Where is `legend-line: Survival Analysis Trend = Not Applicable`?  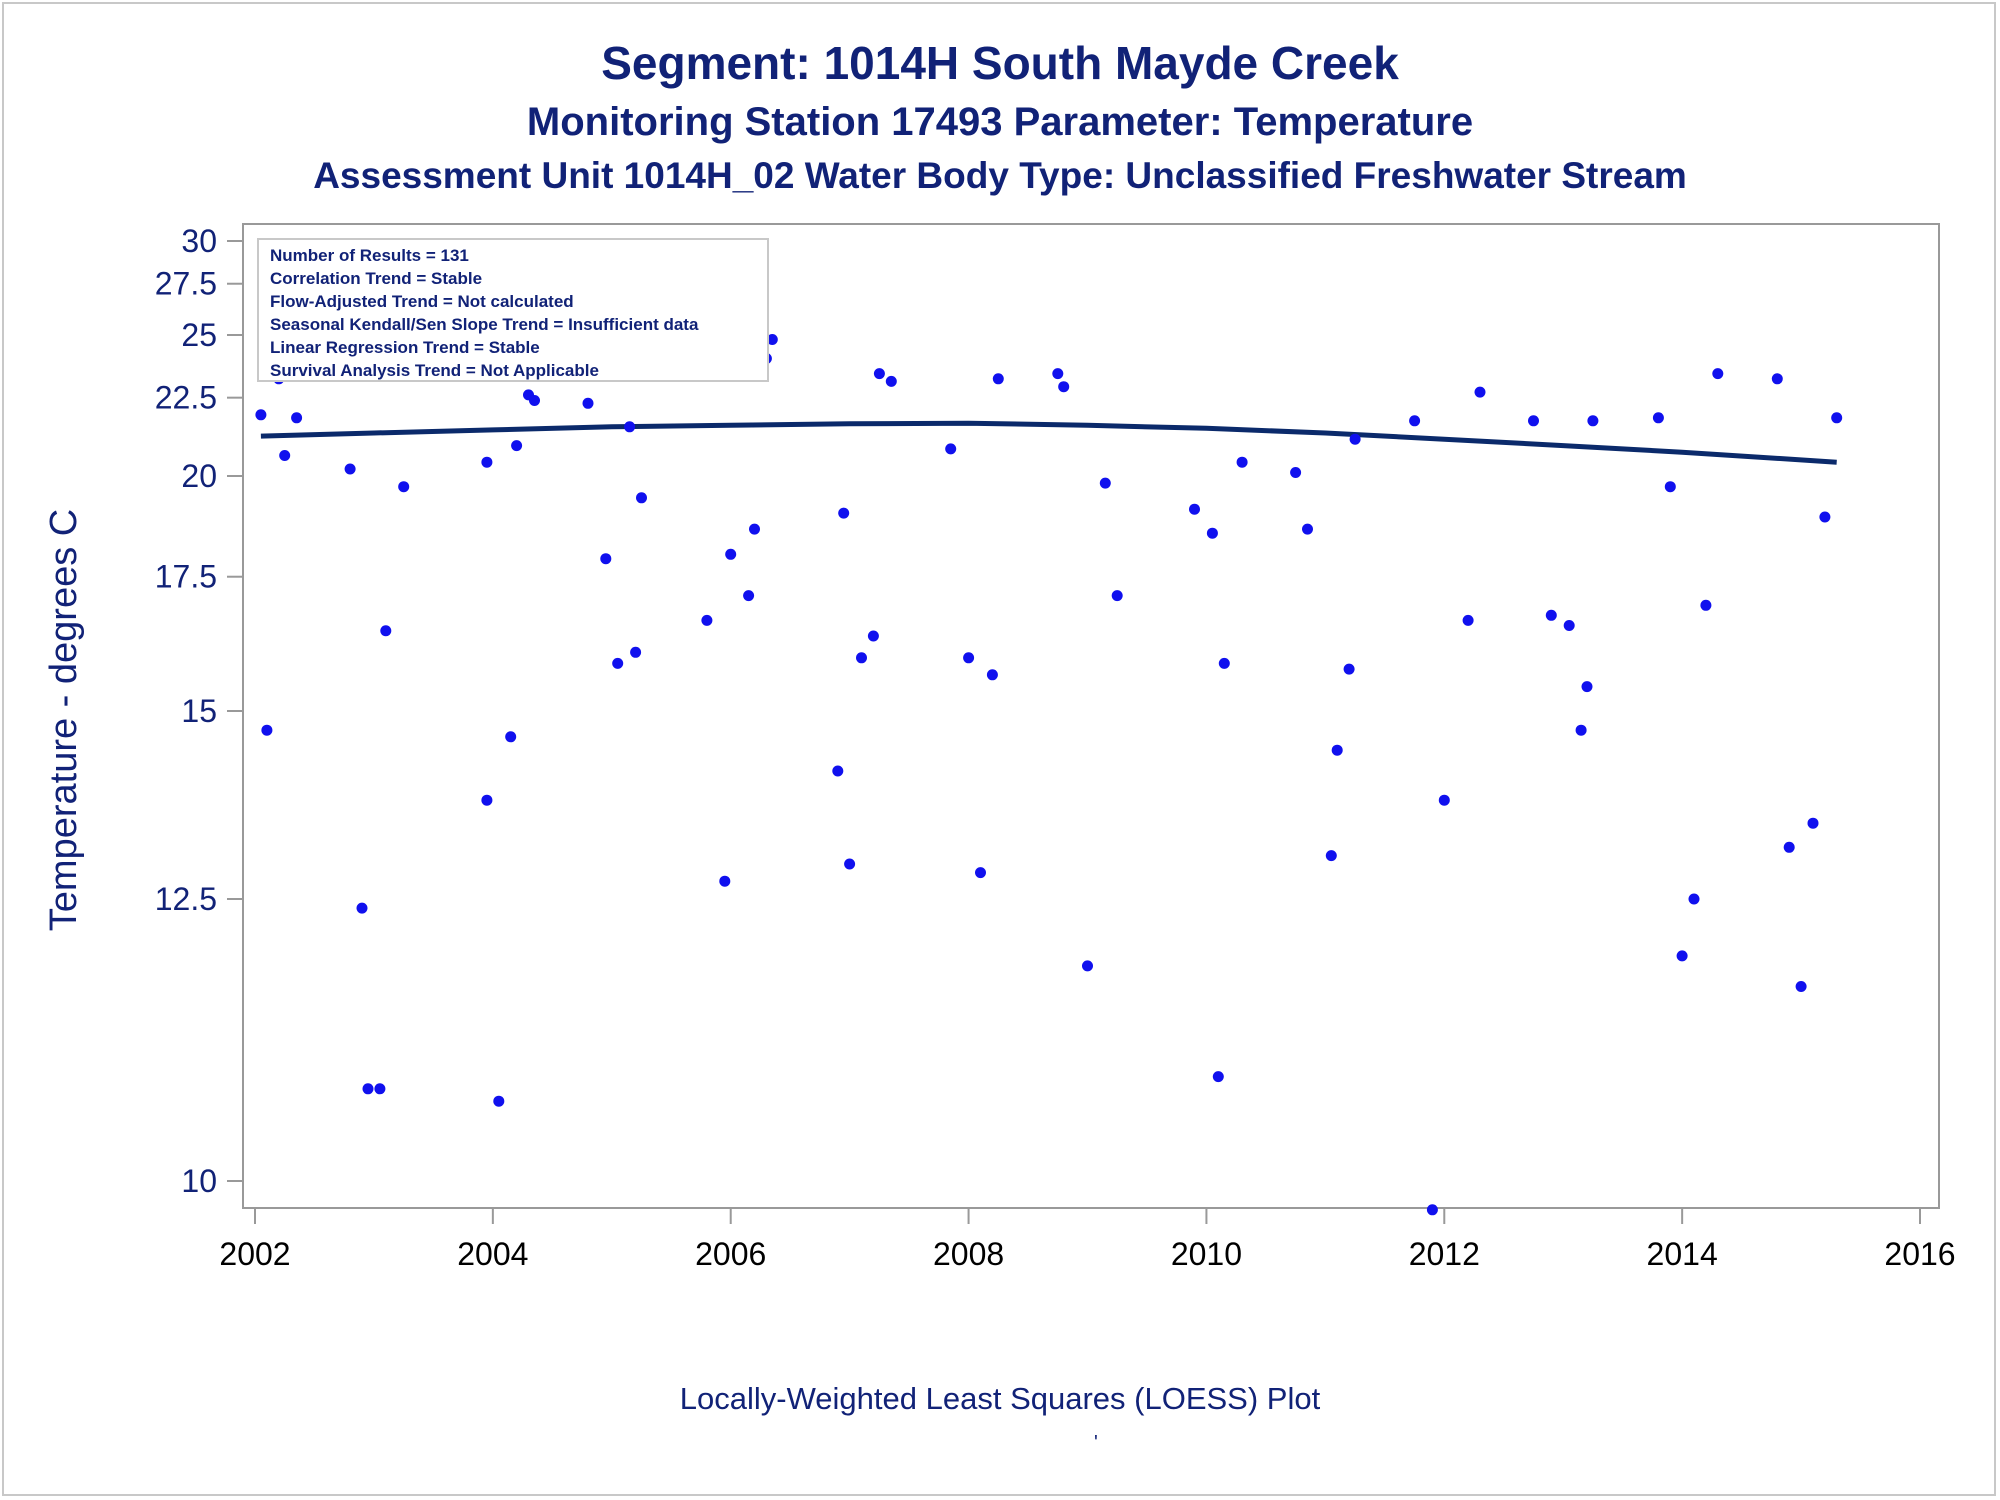
legend-line: Survival Analysis Trend = Not Applicable is located at coordinates (434, 370).